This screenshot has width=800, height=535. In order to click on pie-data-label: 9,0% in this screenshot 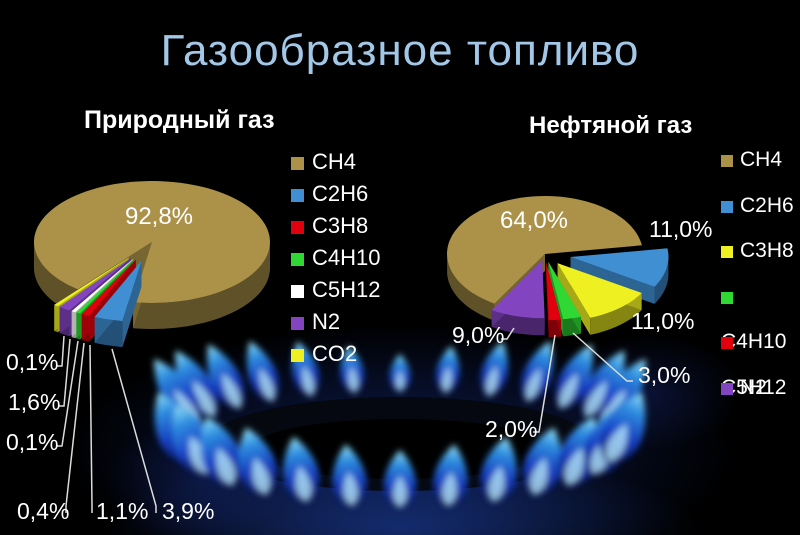, I will do `click(478, 335)`.